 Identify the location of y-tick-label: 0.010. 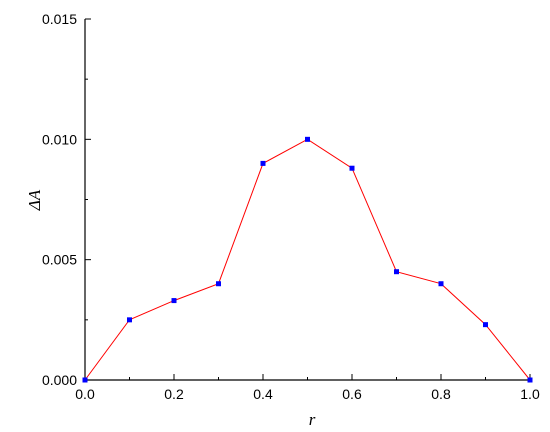
(59, 139).